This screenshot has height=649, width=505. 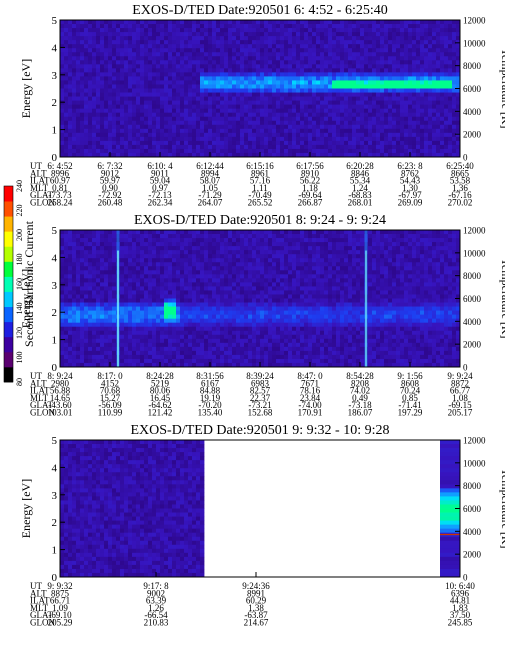 What do you see at coordinates (36, 376) in the screenshot?
I see `table-row-label: UT` at bounding box center [36, 376].